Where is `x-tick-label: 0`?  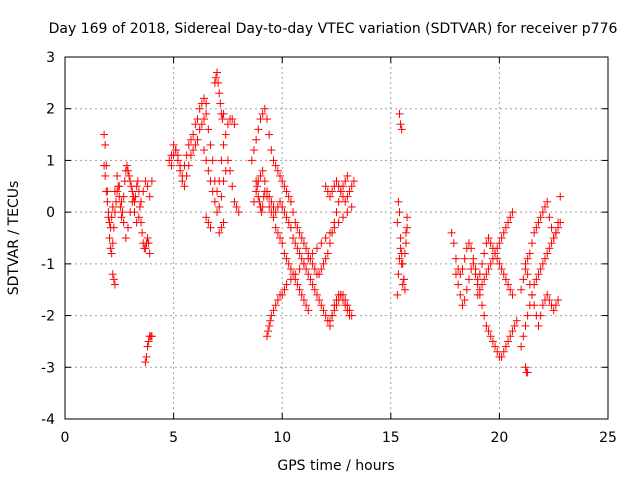 x-tick-label: 0 is located at coordinates (65, 438).